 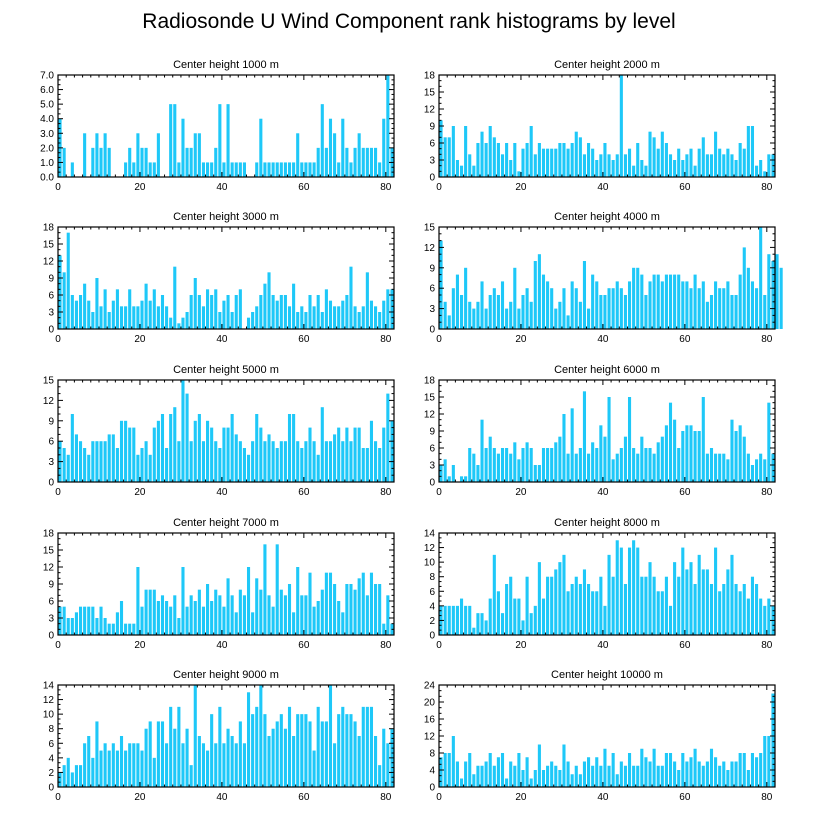 I want to click on plot-frame, so click(x=226, y=736).